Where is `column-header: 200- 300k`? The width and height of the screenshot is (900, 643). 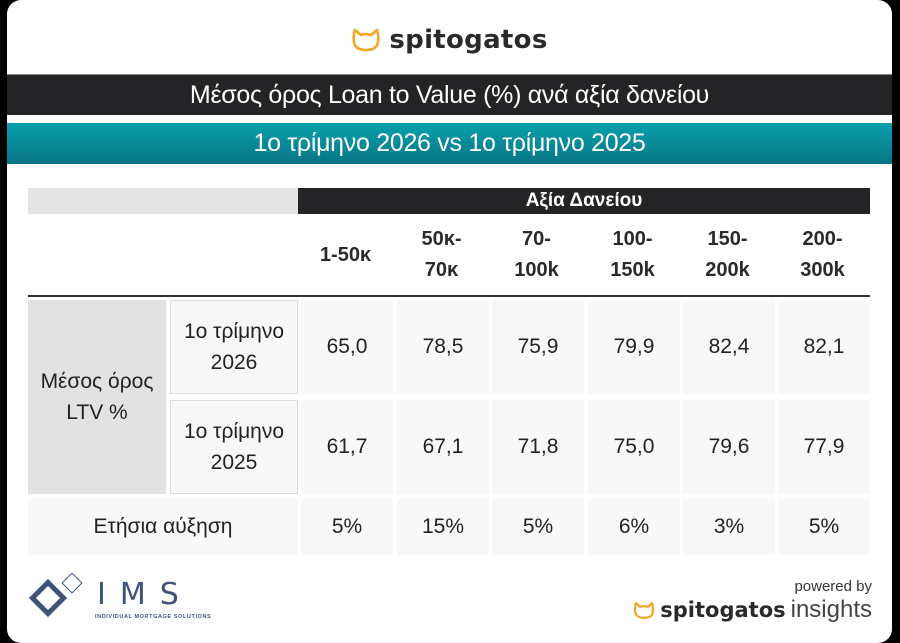
column-header: 200- 300k is located at coordinates (822, 254).